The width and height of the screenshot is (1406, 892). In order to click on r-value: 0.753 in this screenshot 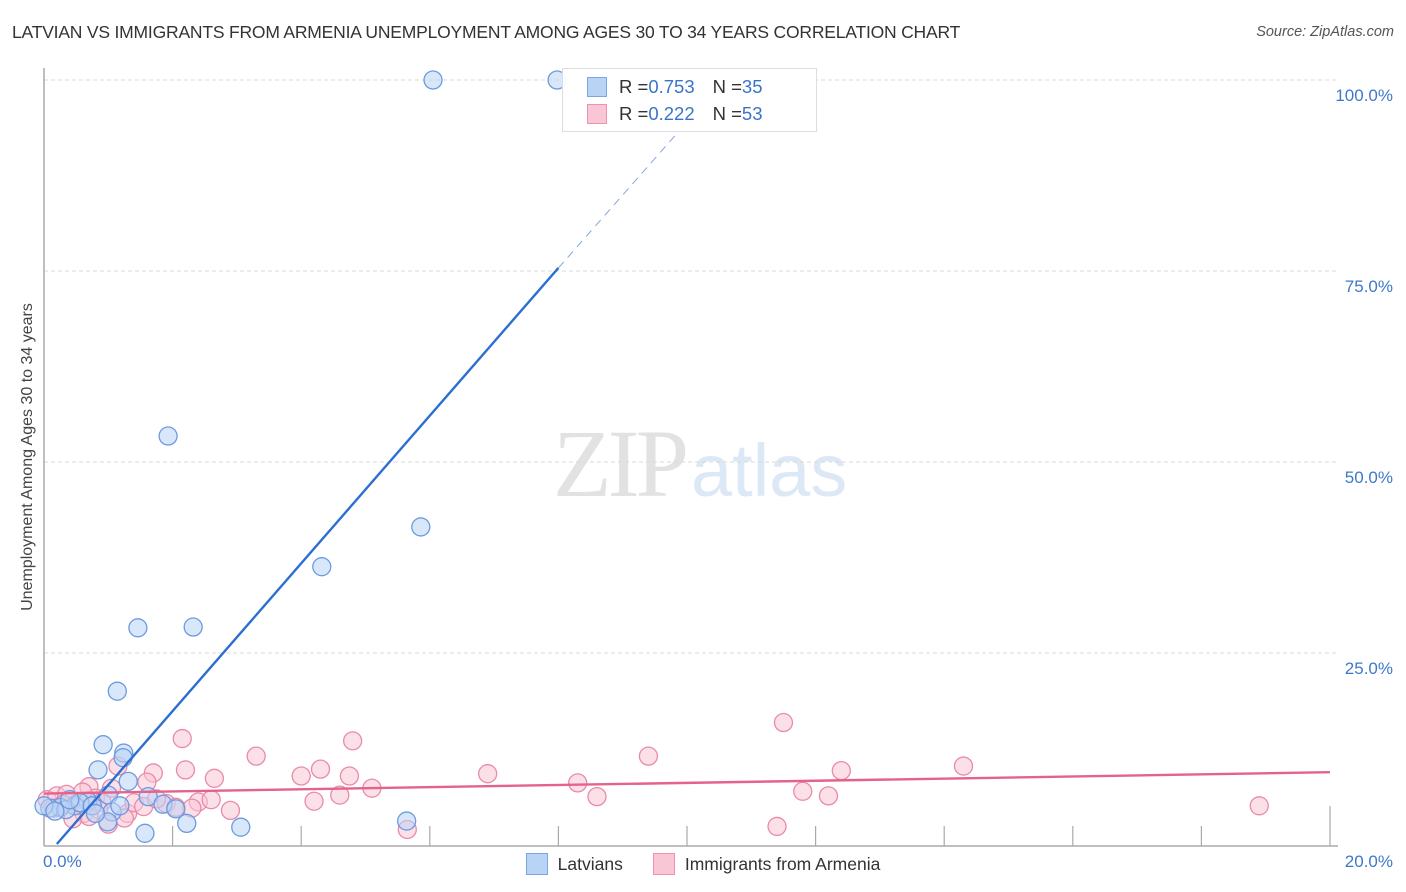, I will do `click(671, 86)`.